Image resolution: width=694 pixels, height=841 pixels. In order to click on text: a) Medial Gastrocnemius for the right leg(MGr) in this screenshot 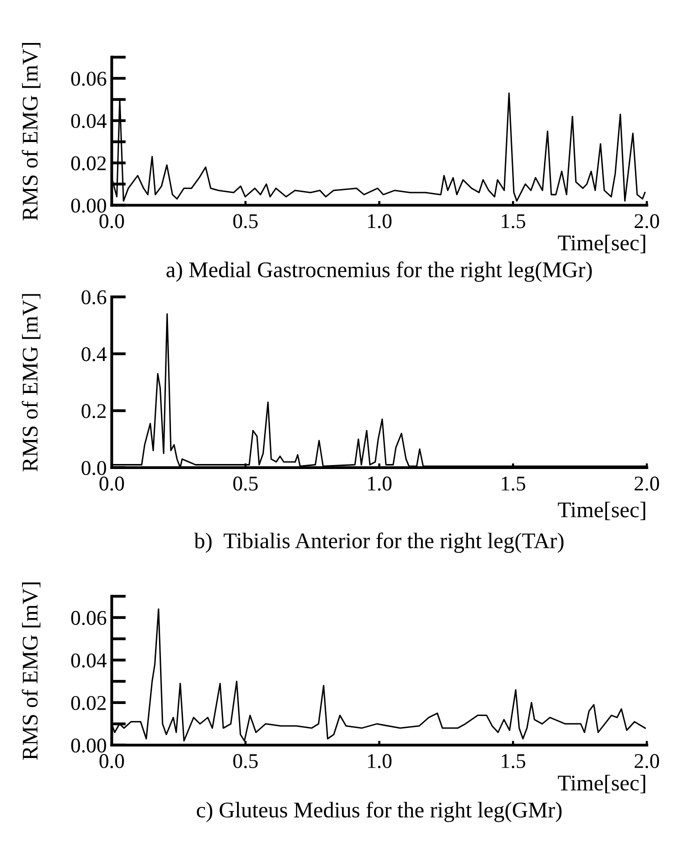, I will do `click(379, 271)`.